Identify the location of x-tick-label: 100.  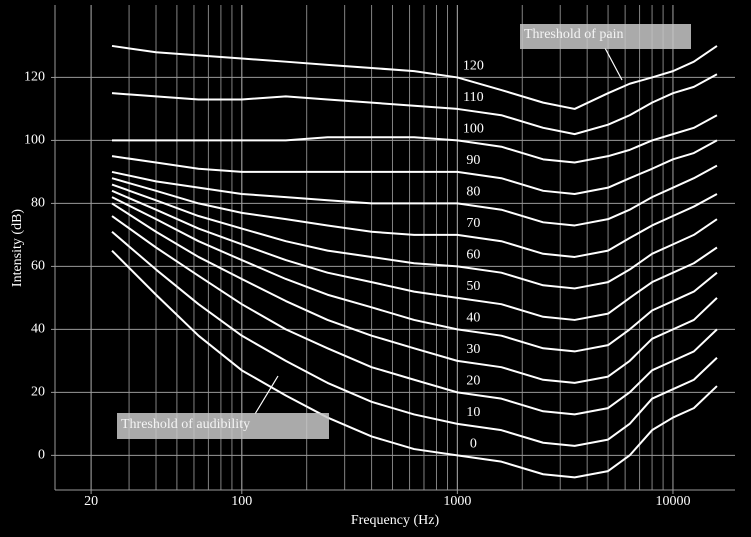
(241, 501).